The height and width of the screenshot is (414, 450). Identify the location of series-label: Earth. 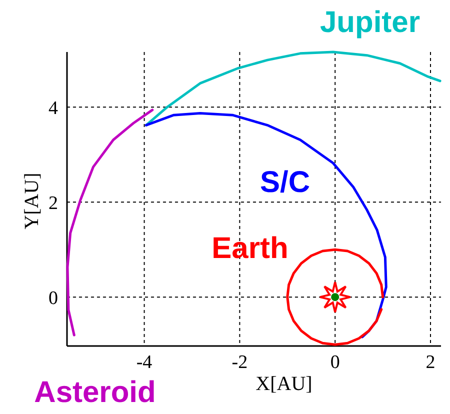
(250, 248).